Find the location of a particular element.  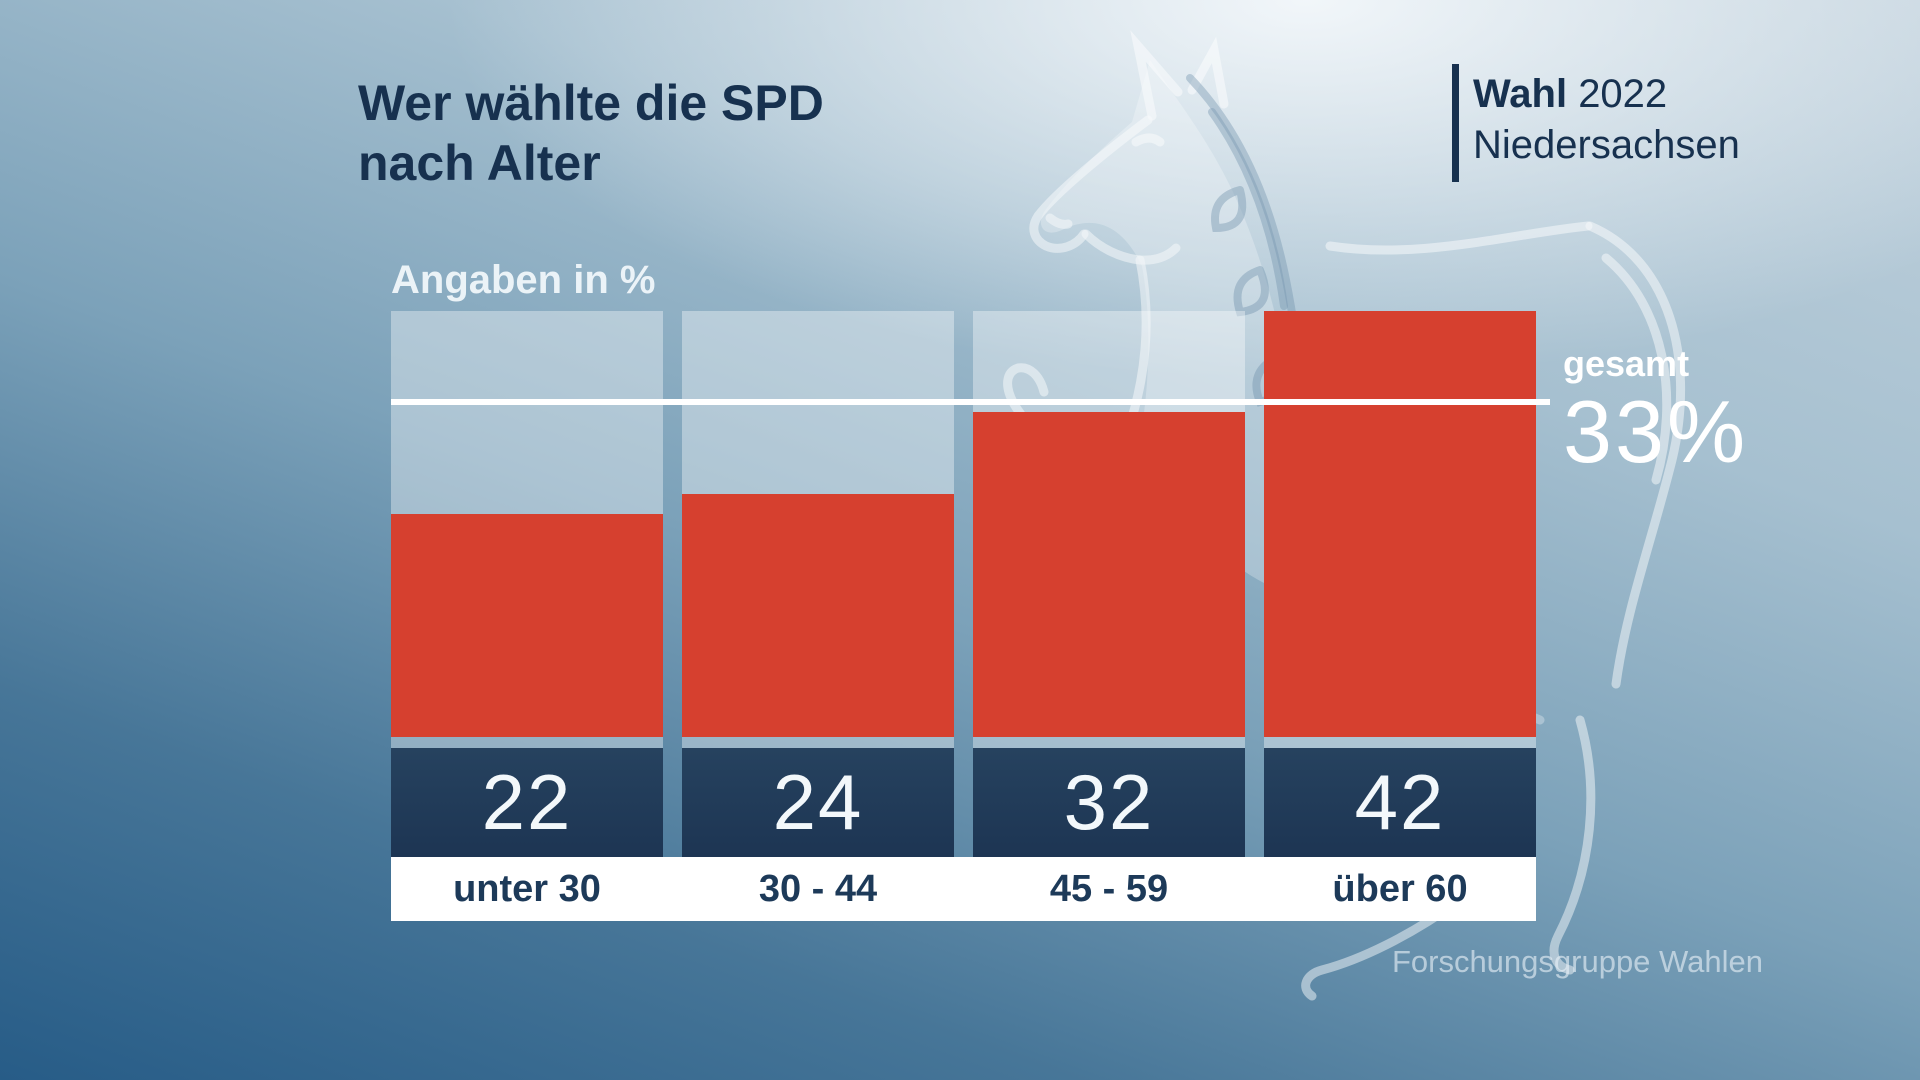

page-title-line1: Wer wählte die SPD is located at coordinates (591, 103).